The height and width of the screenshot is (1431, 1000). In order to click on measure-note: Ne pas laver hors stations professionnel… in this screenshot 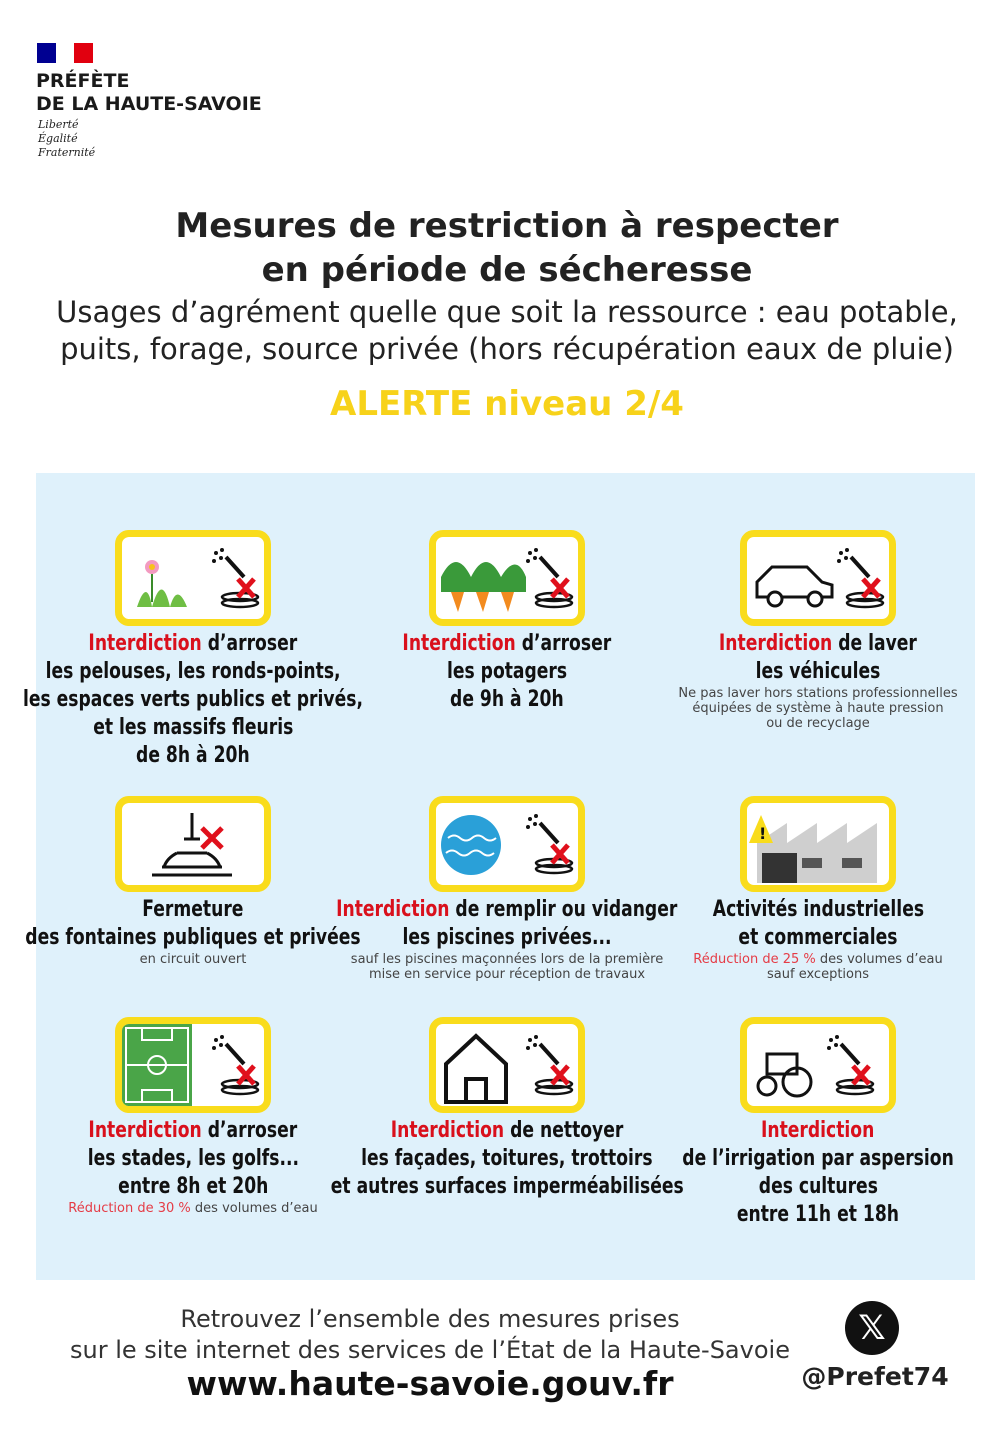, I will do `click(818, 693)`.